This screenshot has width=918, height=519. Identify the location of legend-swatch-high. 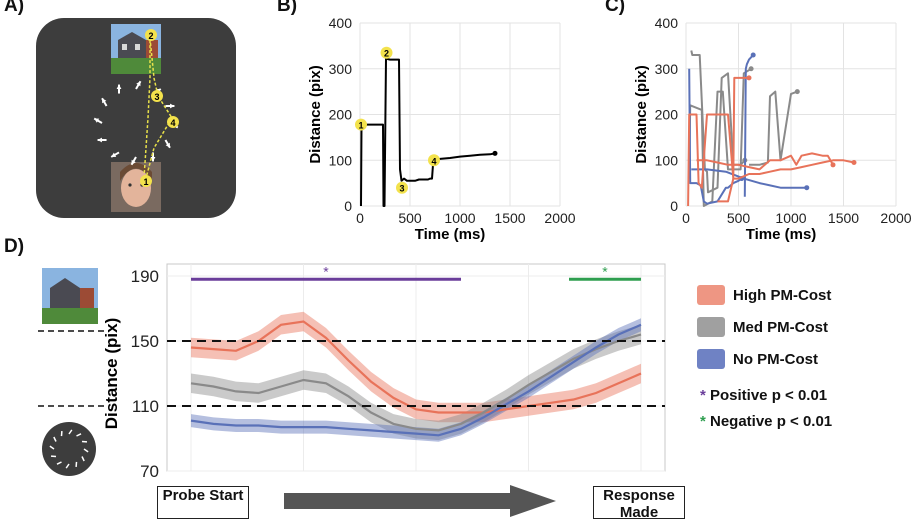
(711, 295).